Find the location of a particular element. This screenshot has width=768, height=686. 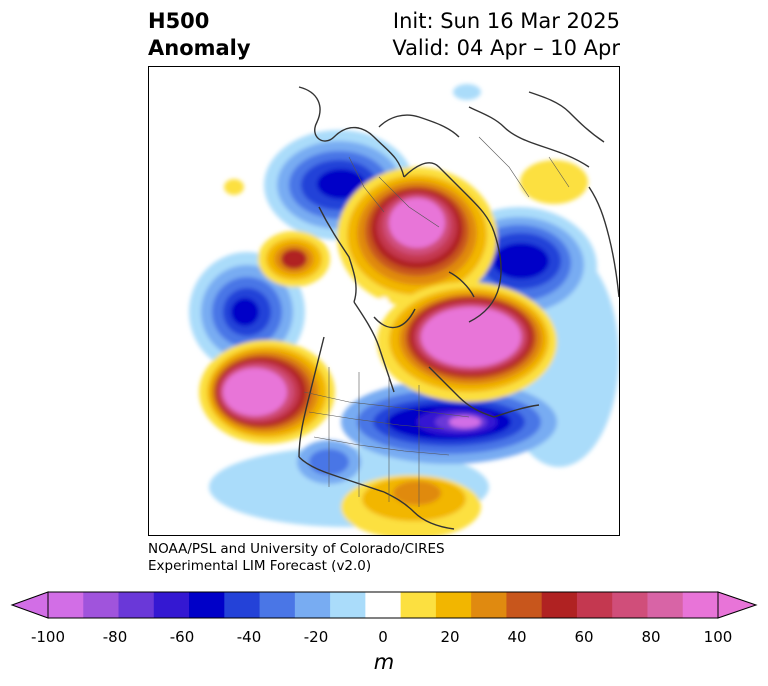

colorbar-tick-label: 100 is located at coordinates (718, 637).